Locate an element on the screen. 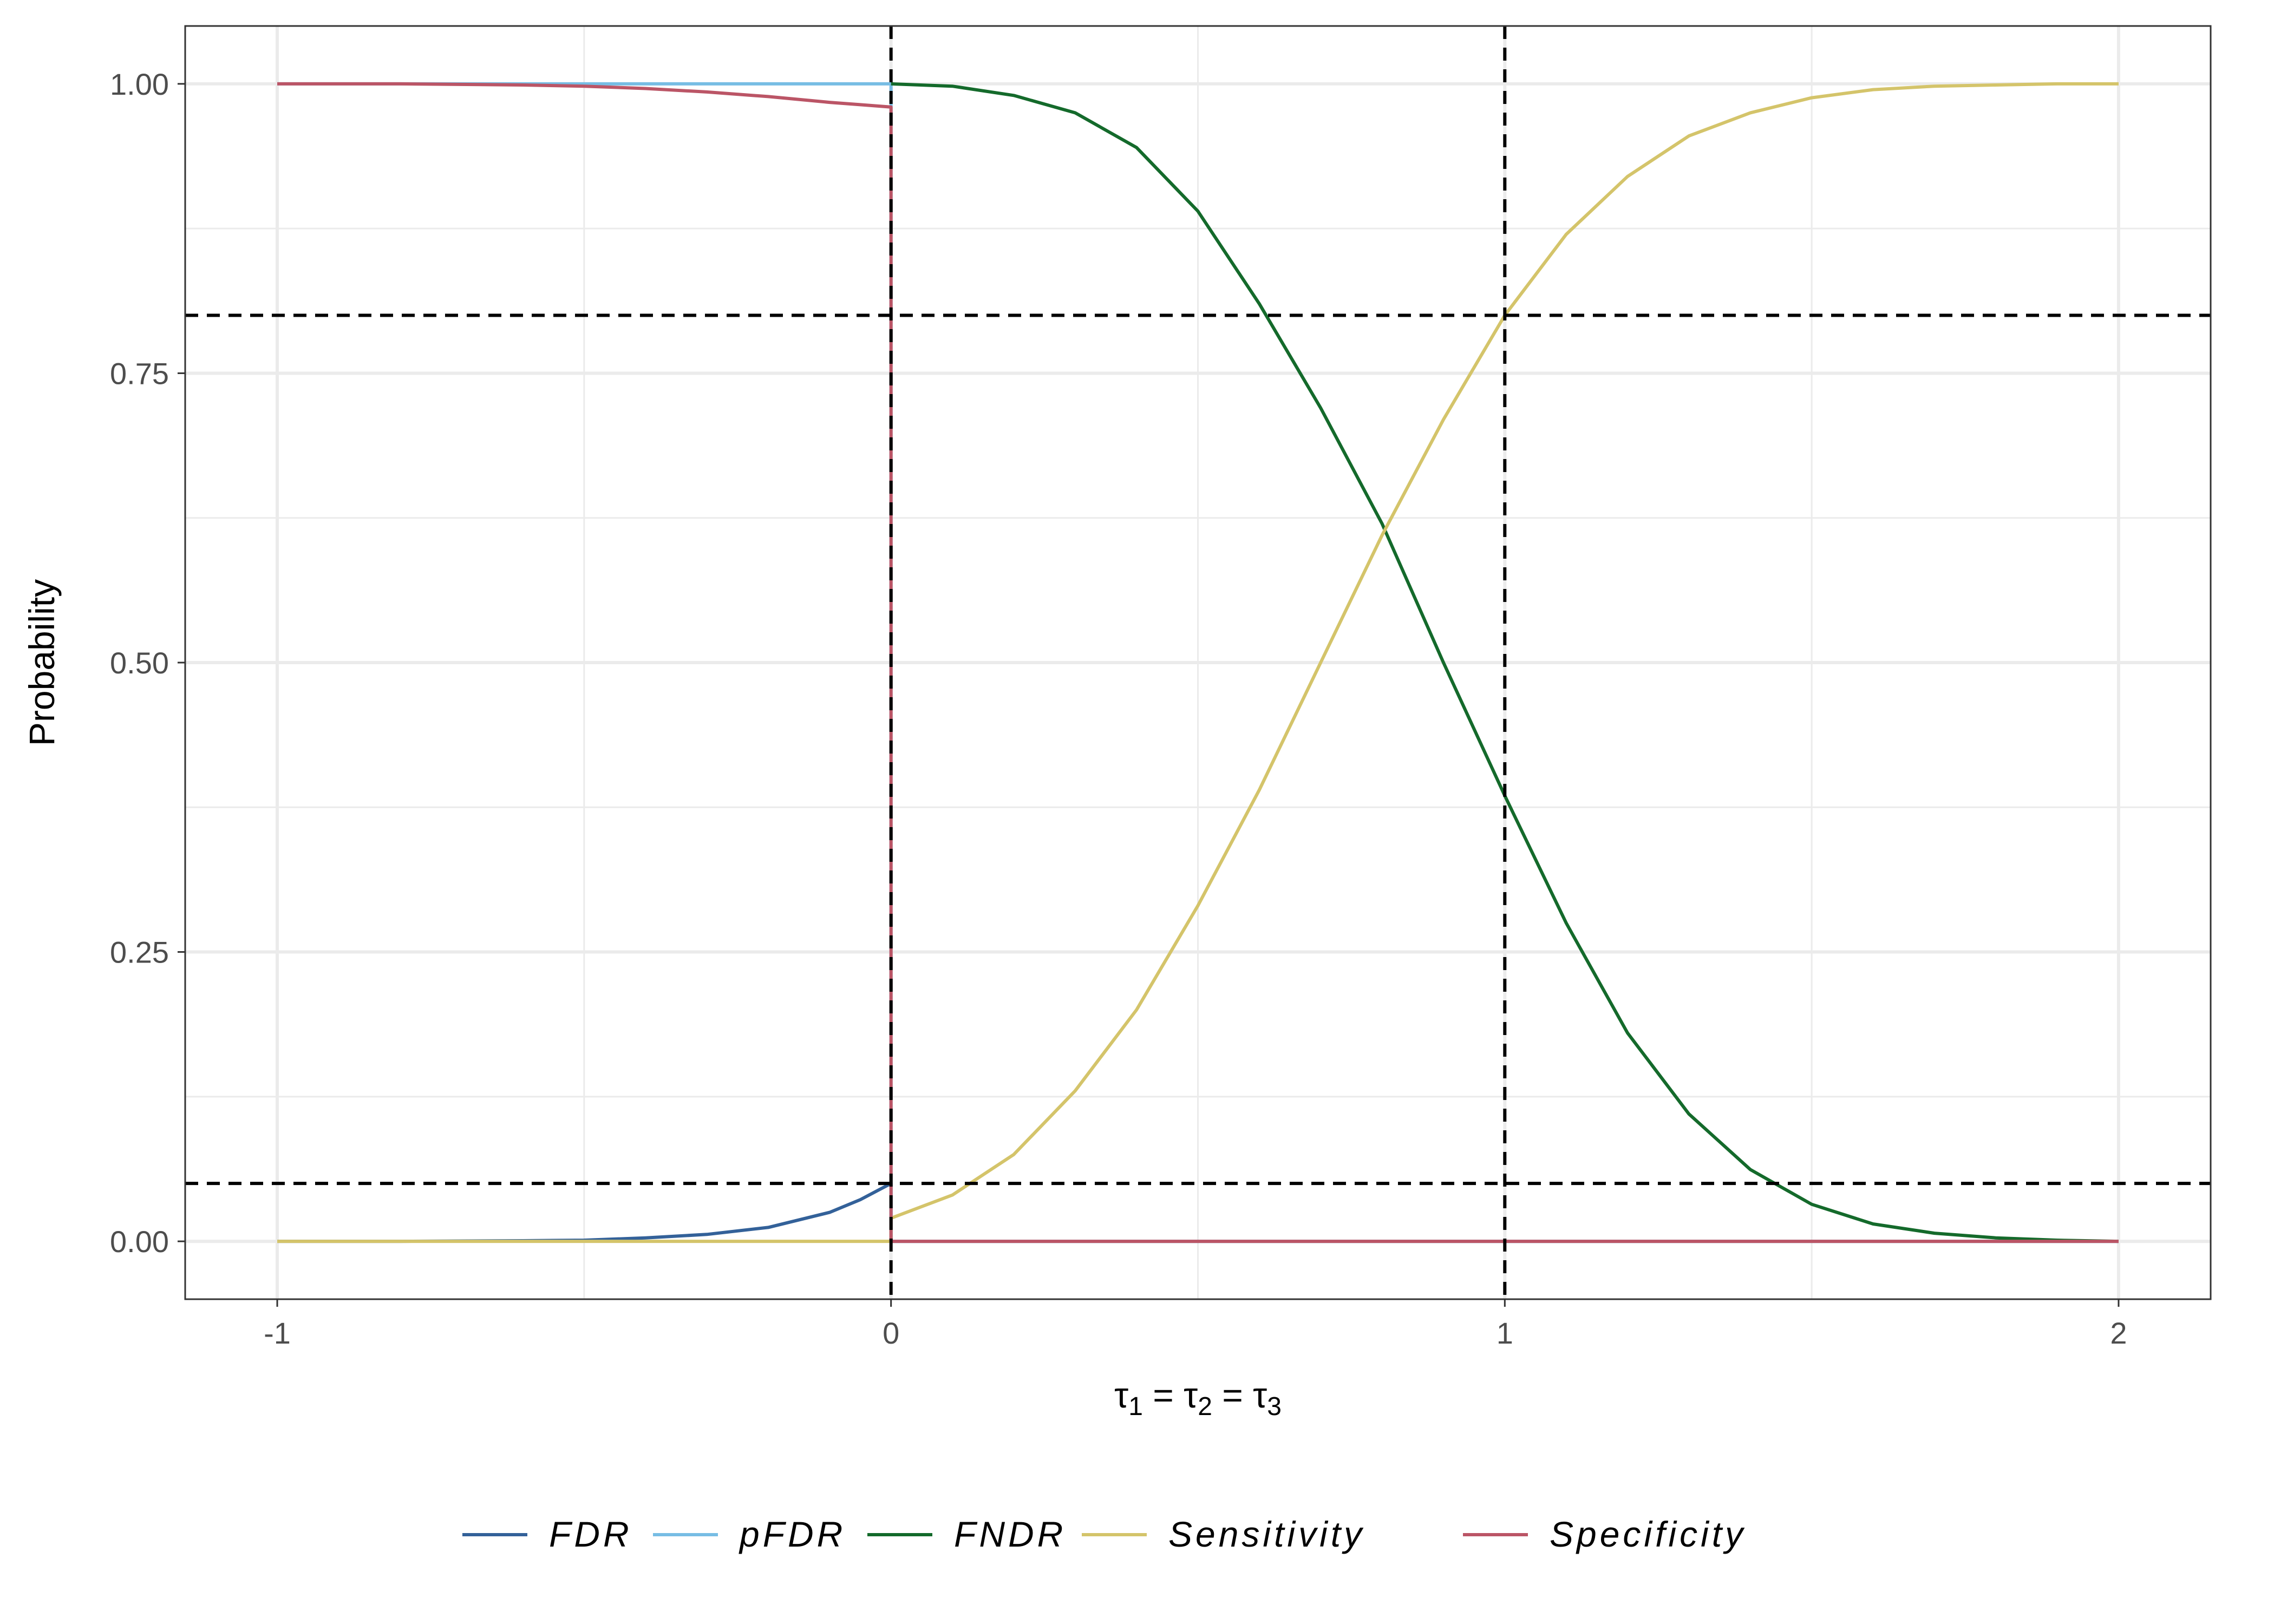  legend-label: FDR is located at coordinates (591, 1534).